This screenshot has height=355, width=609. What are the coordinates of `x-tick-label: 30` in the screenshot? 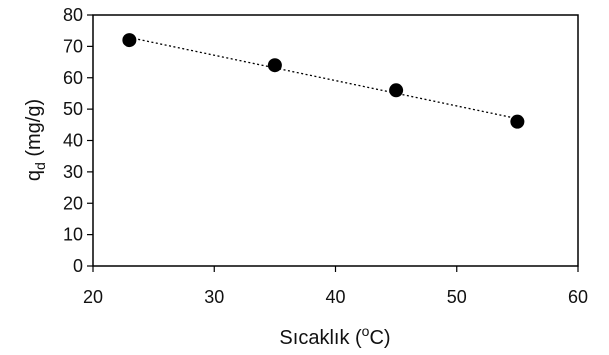 It's located at (214, 297).